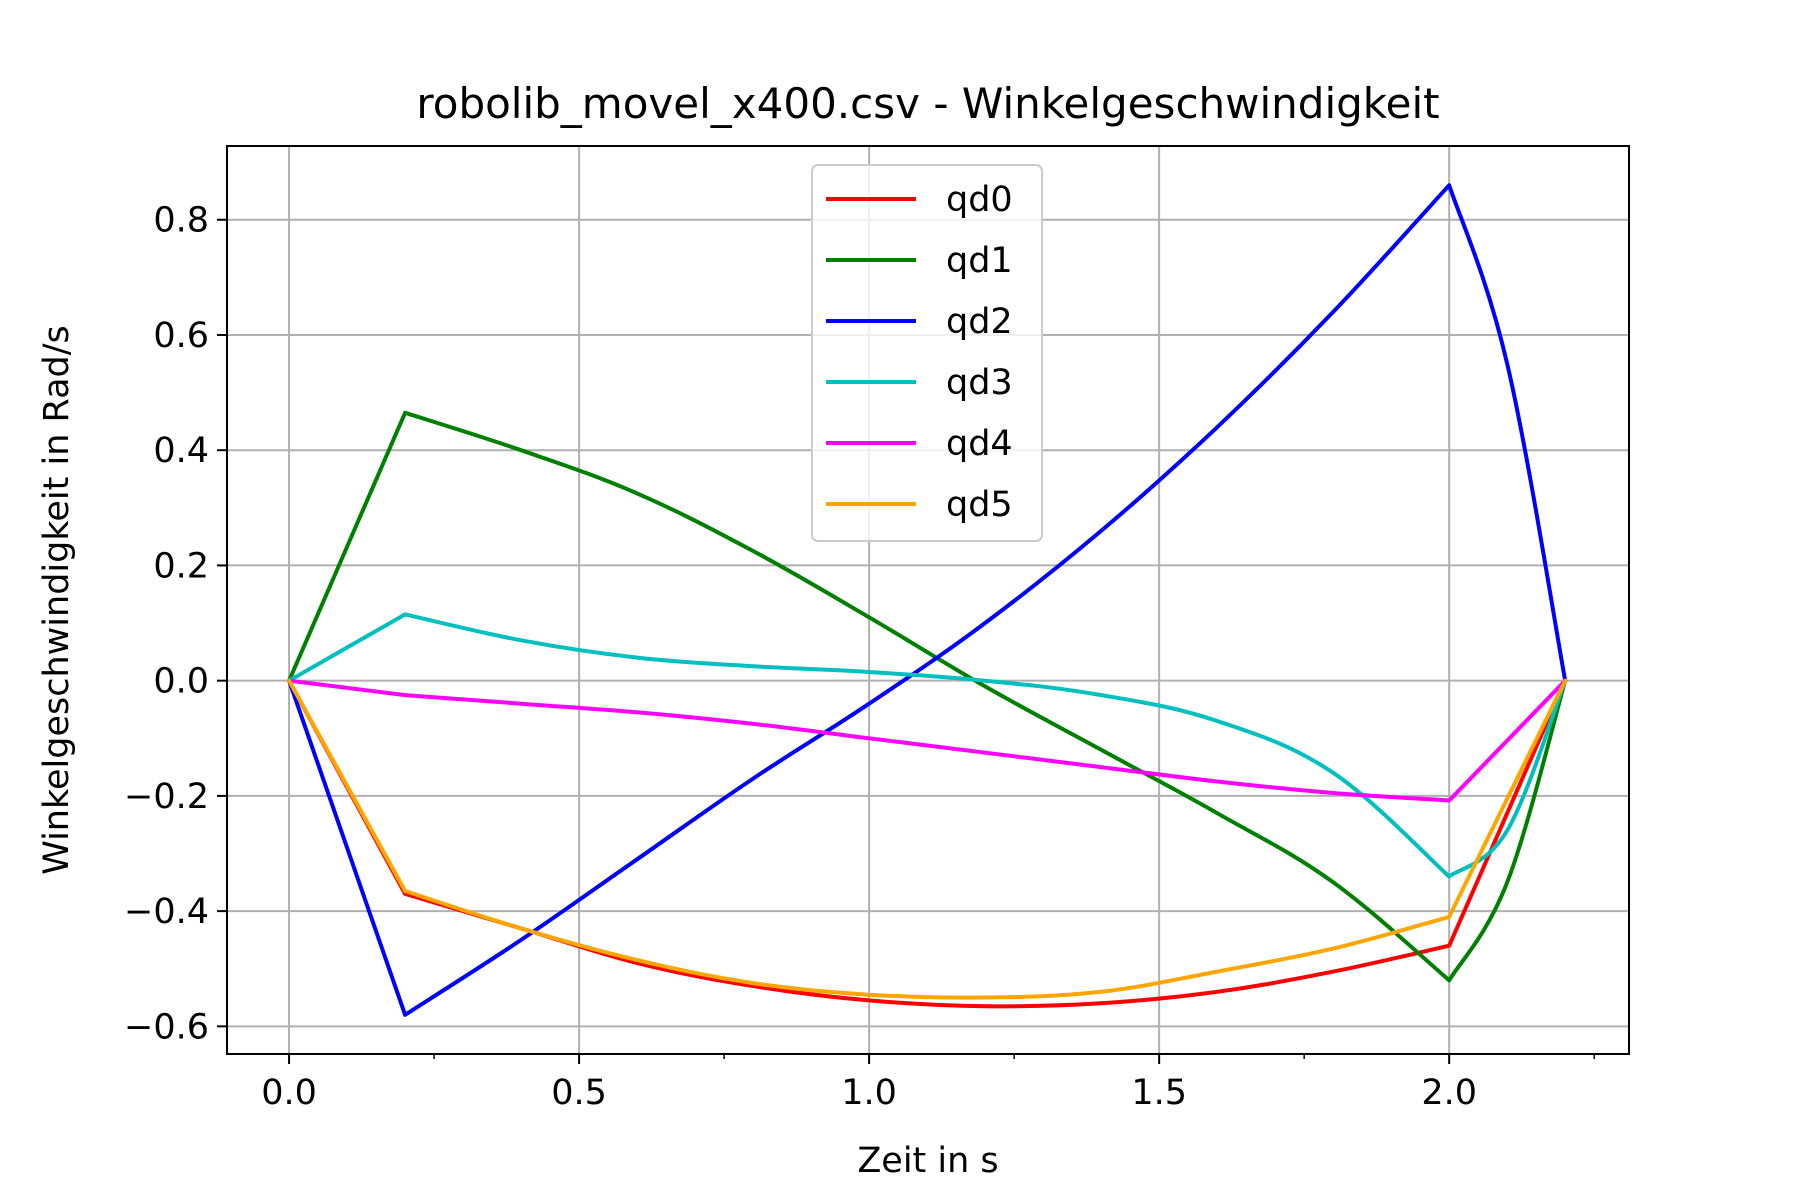  Describe the element at coordinates (979, 444) in the screenshot. I see `legend-label-qd4: qd4` at that location.